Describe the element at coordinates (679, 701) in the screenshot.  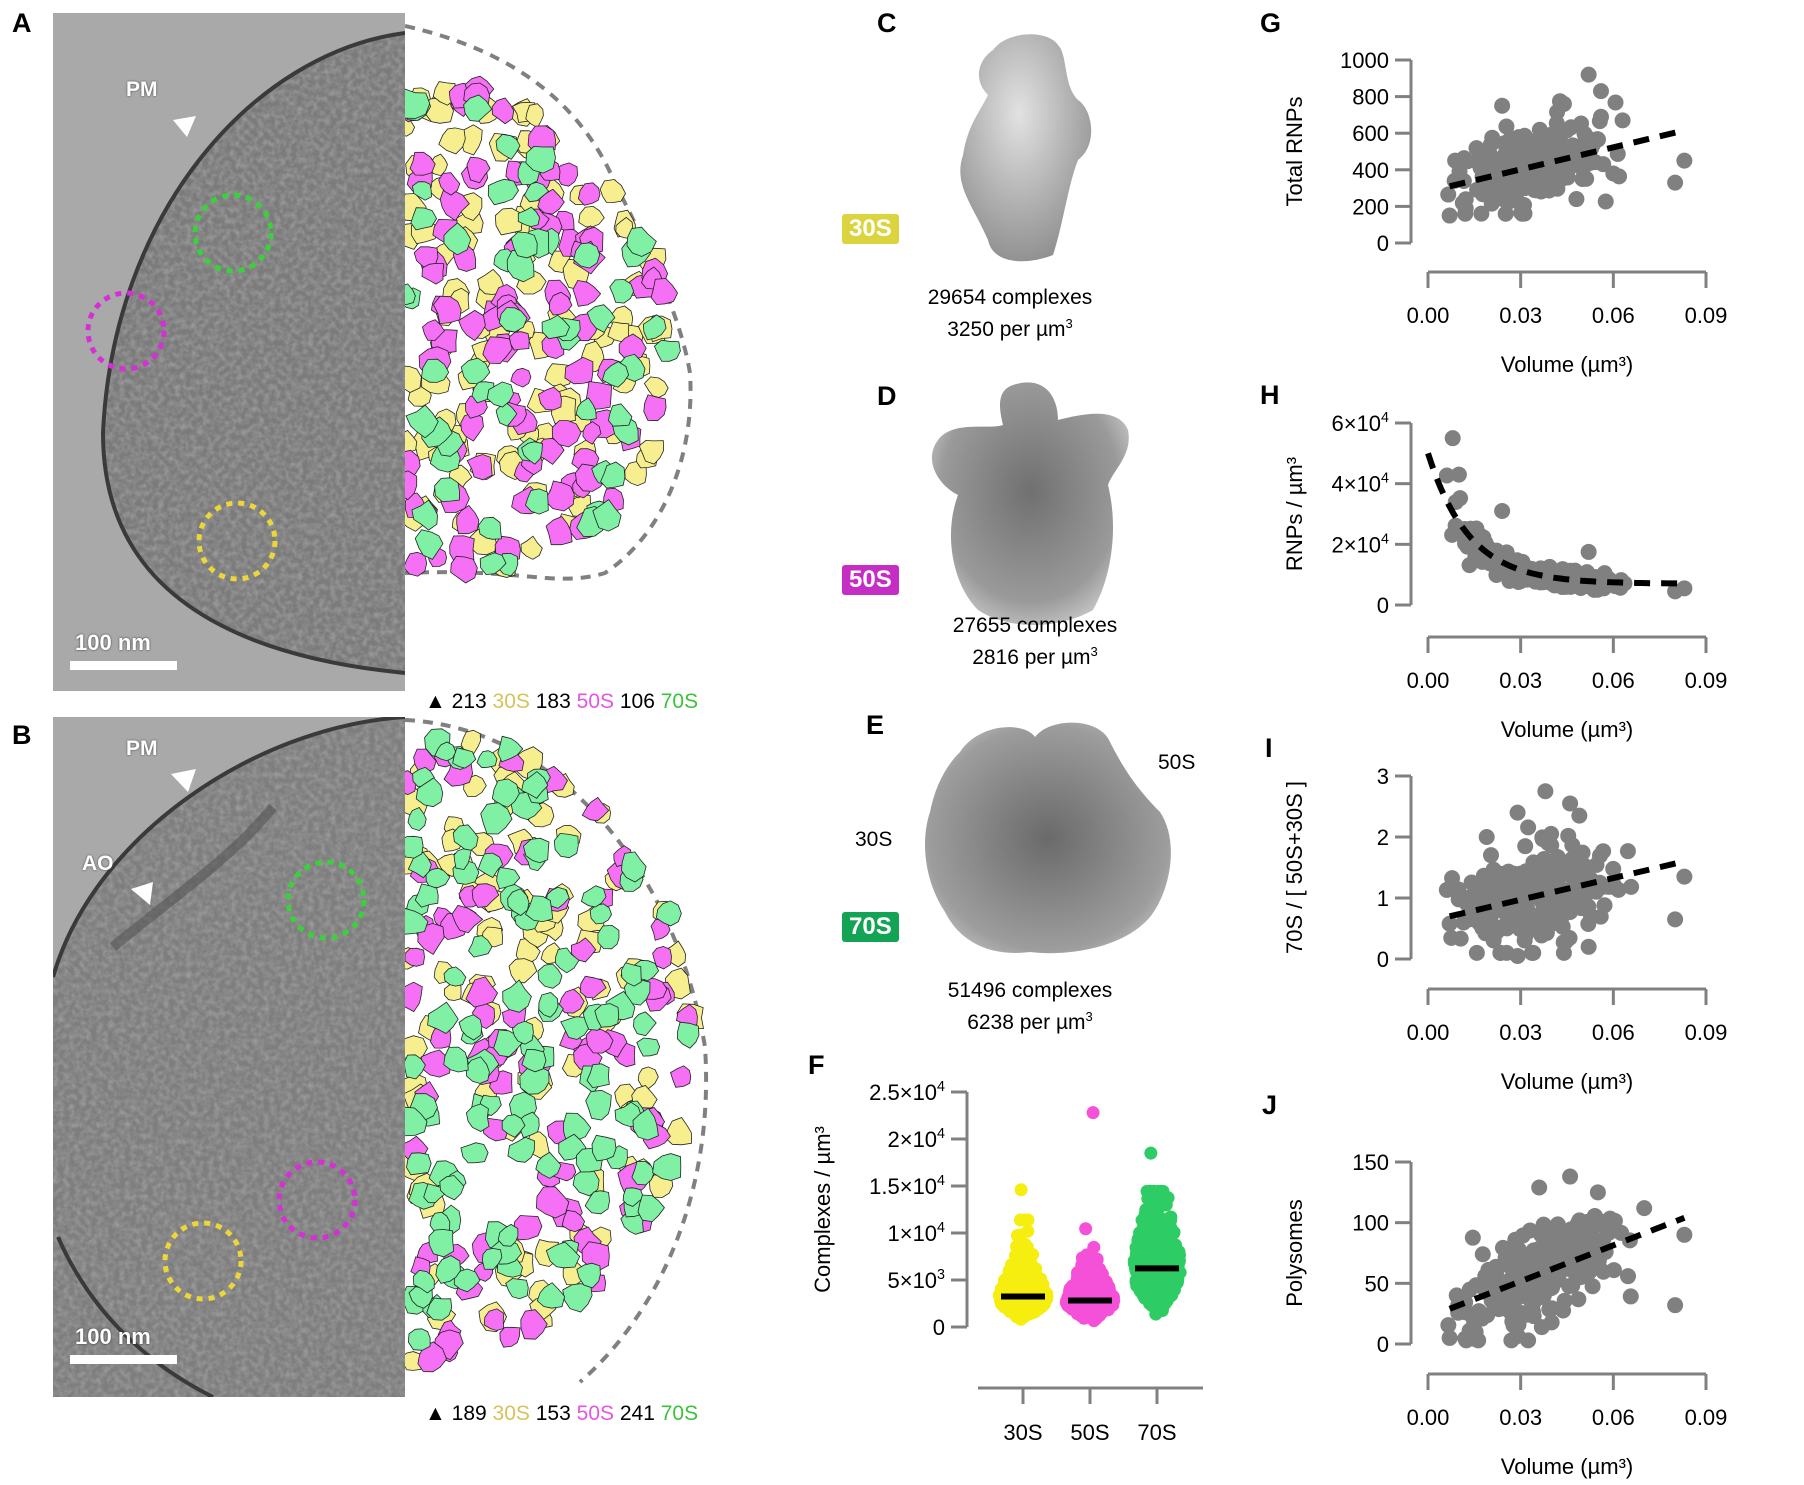
I see `species-70s-a: 70S` at that location.